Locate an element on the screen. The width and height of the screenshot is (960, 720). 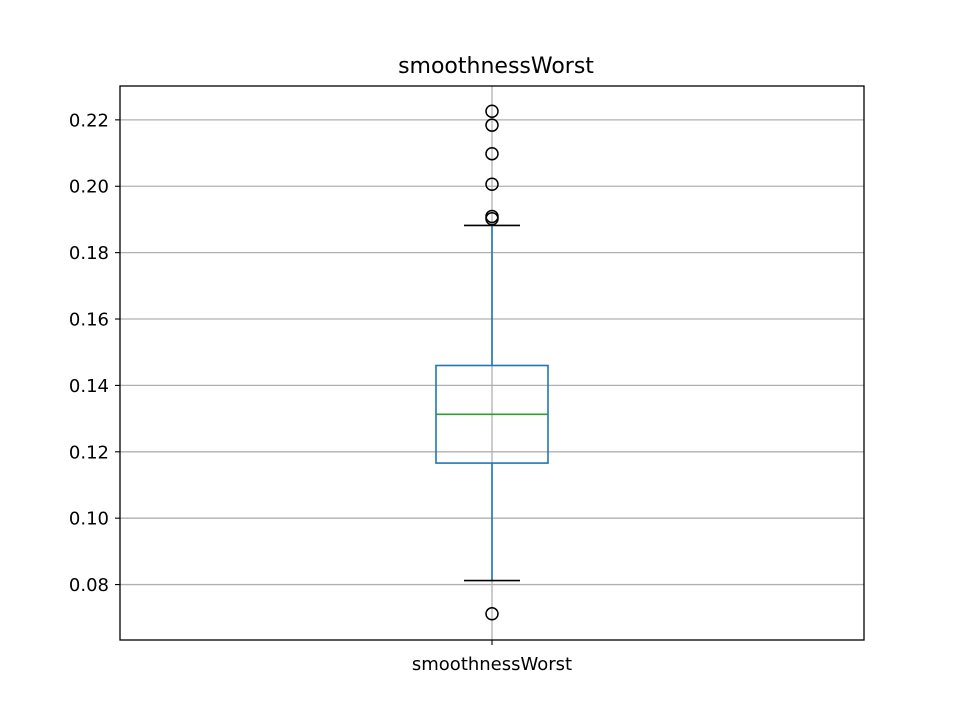
y-tick-label: 0.18 is located at coordinates (89, 253).